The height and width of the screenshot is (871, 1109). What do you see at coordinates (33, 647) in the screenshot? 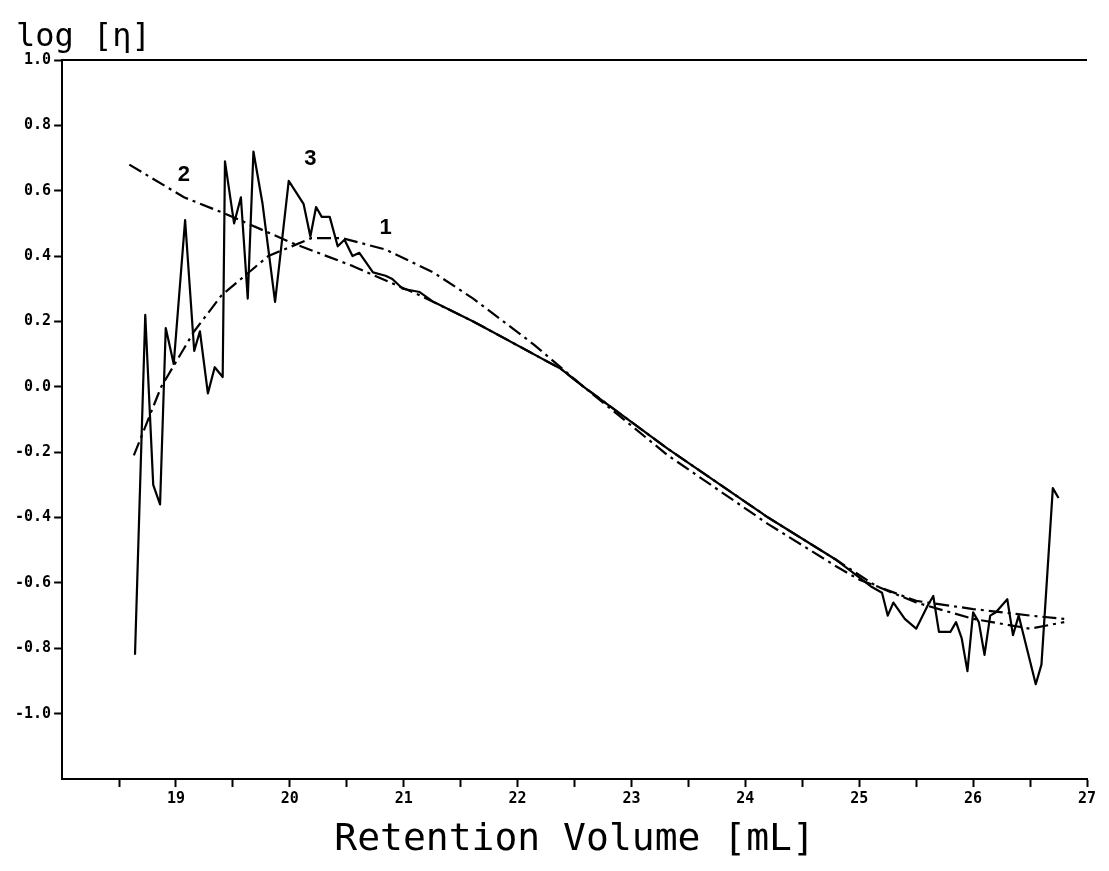
I see `y-tick-label: -0.8` at bounding box center [33, 647].